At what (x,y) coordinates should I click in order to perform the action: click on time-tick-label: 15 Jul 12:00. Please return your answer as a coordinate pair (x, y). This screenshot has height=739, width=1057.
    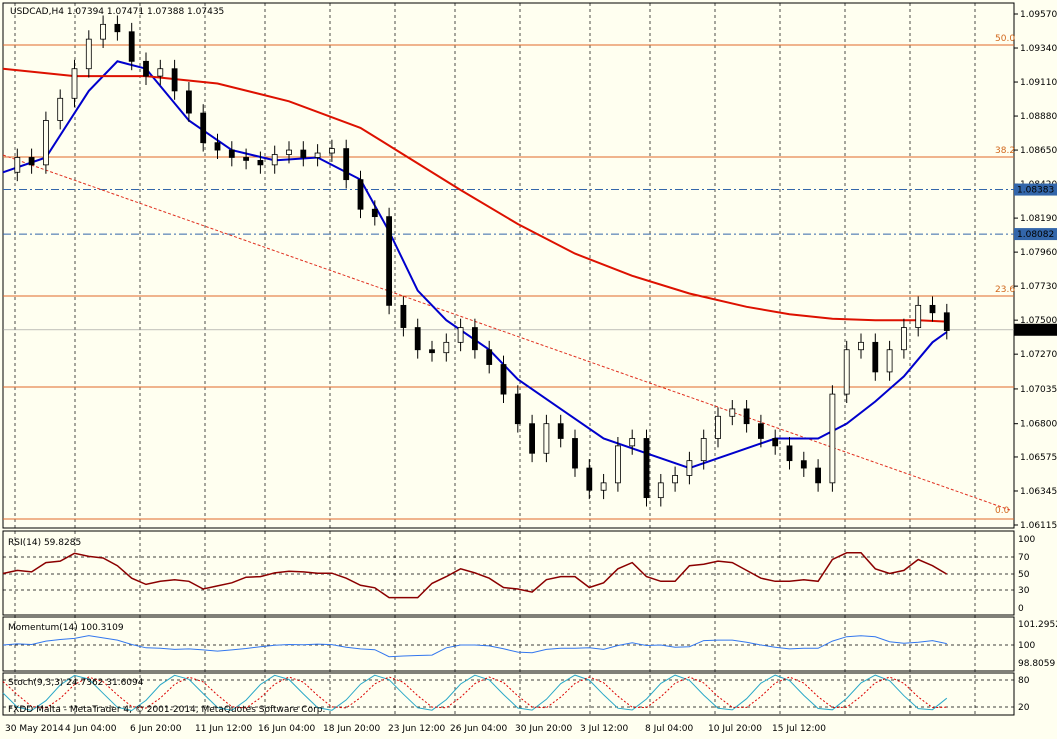
    Looking at the image, I should click on (799, 729).